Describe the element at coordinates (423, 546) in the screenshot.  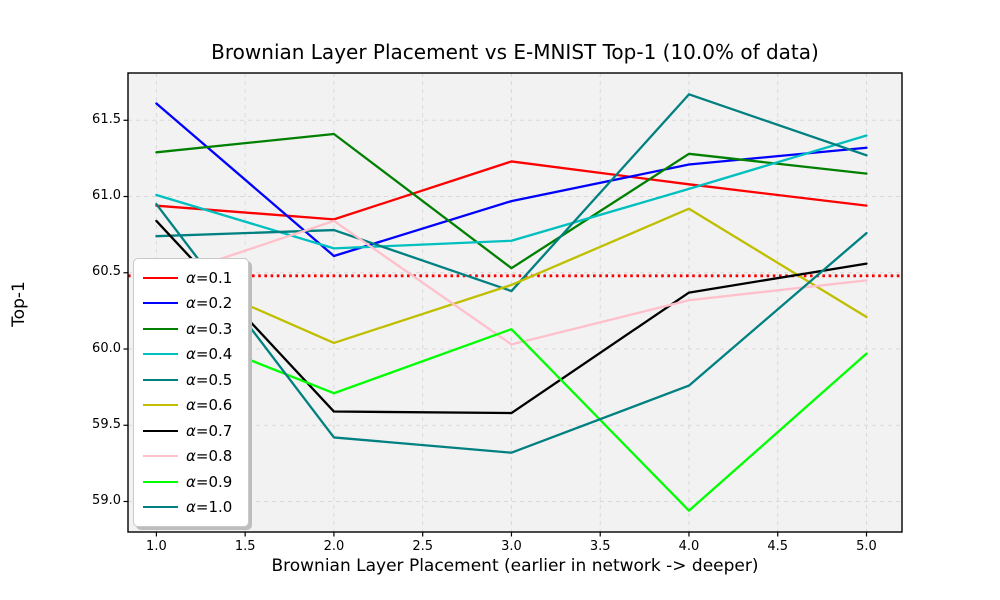
I see `x-tick-label: 2.5` at that location.